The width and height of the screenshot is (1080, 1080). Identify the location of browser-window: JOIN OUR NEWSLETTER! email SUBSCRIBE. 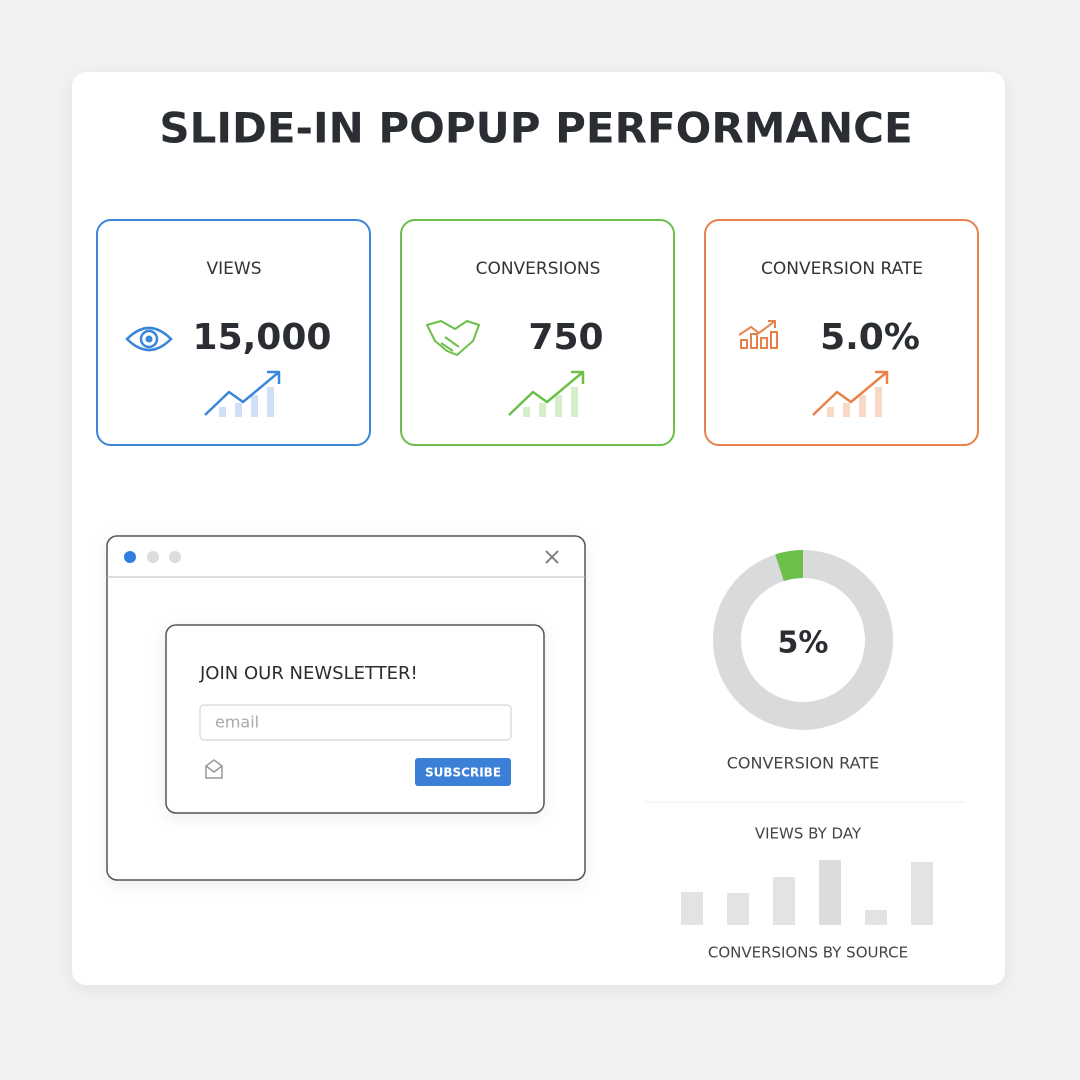
(346, 708).